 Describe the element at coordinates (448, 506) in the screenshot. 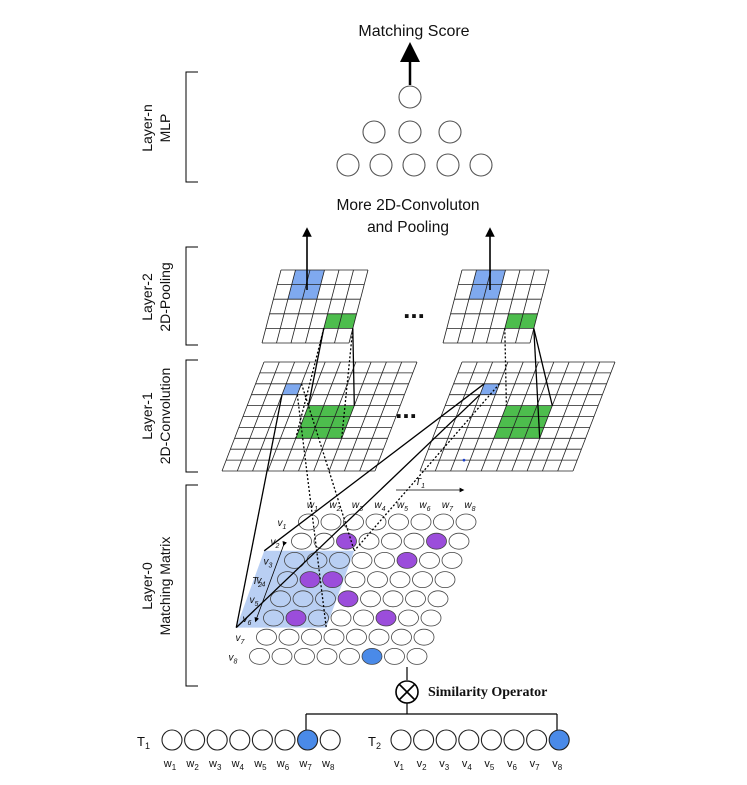

I see `matrix-col-label: w7` at that location.